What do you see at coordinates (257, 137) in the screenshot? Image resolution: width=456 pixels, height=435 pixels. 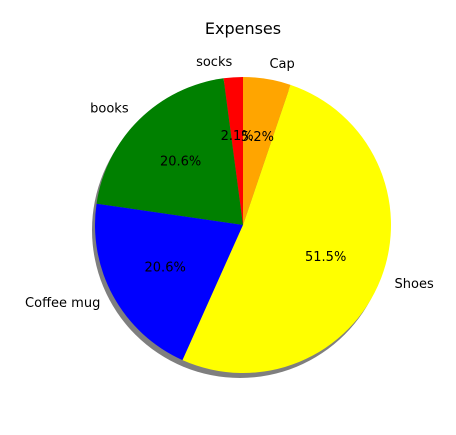 I see `pie-pct-label-cap: 5.2%` at bounding box center [257, 137].